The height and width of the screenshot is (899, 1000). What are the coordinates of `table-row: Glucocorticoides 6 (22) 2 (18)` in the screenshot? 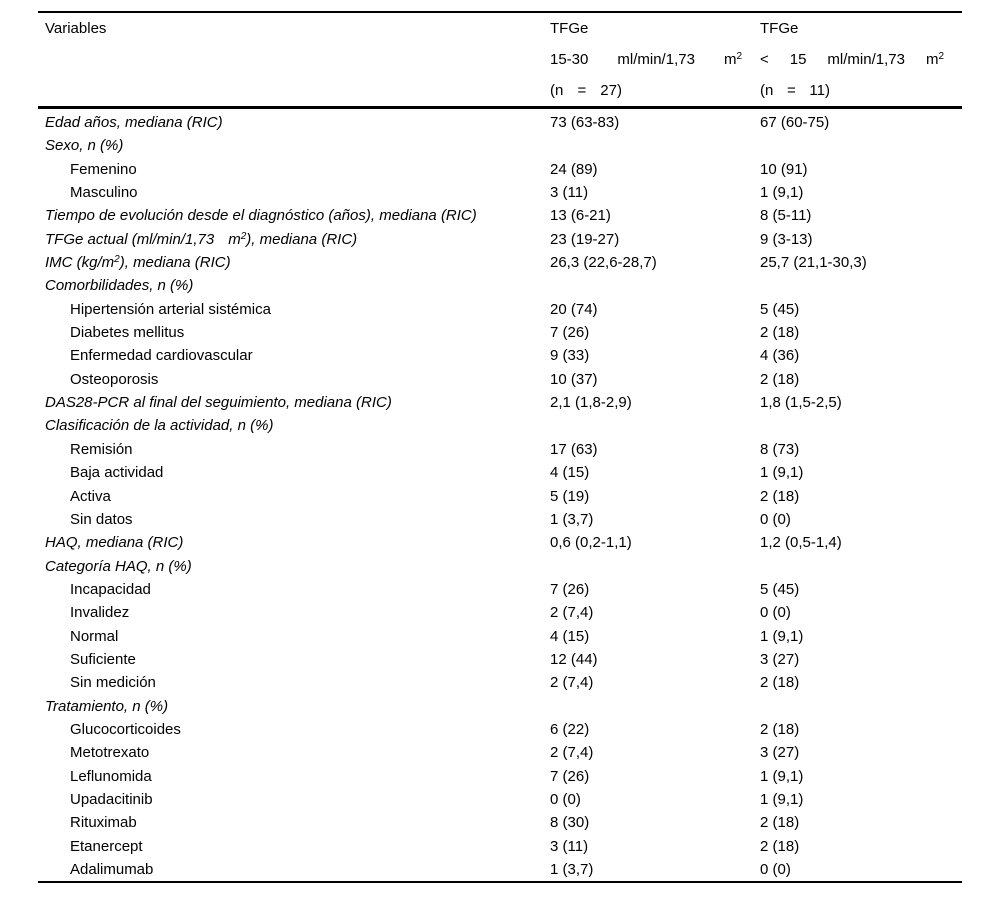 It's located at (500, 729).